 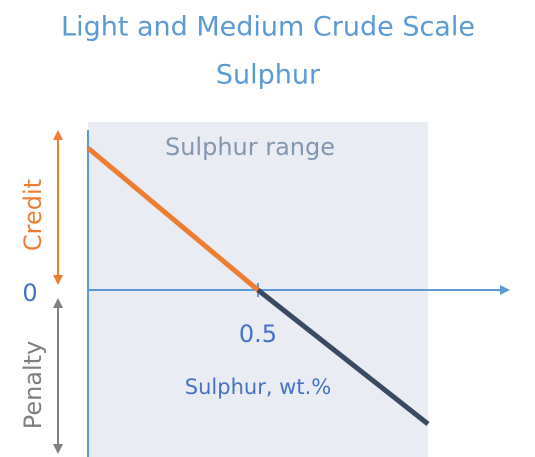 What do you see at coordinates (343, 357) in the screenshot?
I see `penalty-line` at bounding box center [343, 357].